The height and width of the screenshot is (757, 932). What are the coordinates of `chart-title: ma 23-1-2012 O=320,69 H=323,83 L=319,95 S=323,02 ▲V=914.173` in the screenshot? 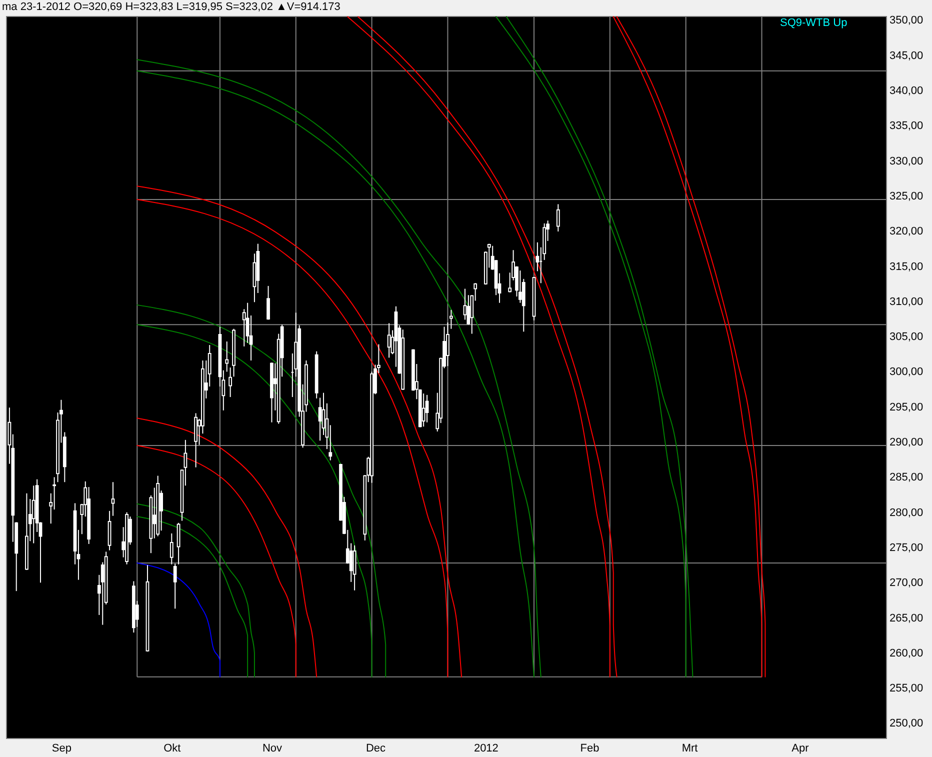 It's located at (171, 7).